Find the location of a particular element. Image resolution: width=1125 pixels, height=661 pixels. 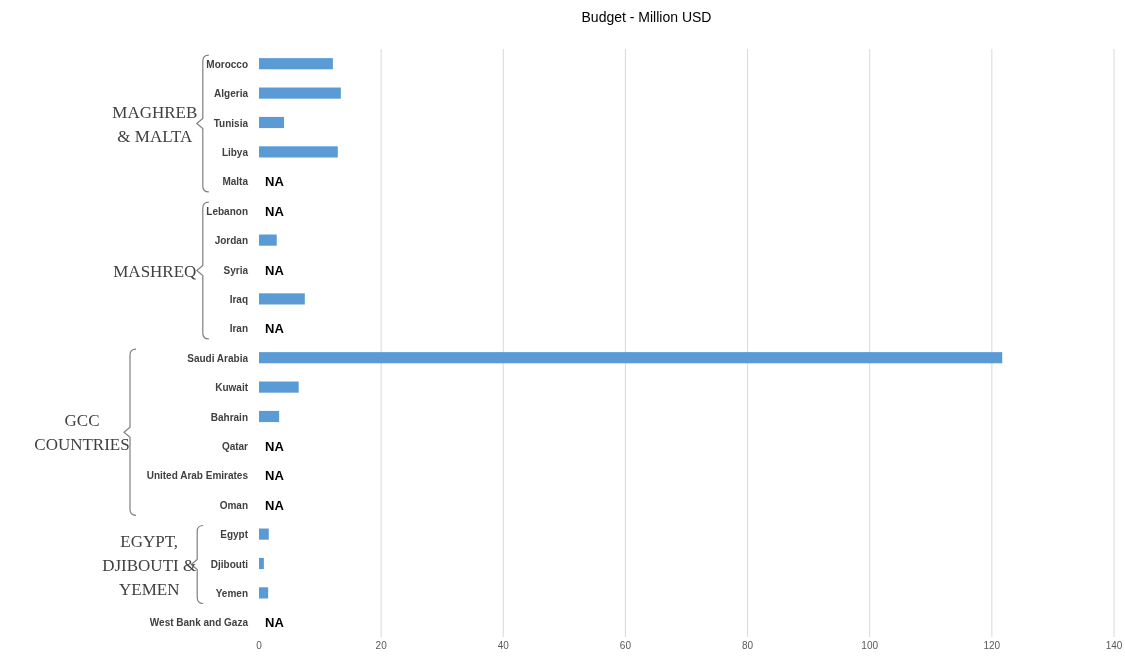

text: EGYPT, DJIBOUTI & YEMEN is located at coordinates (149, 565).